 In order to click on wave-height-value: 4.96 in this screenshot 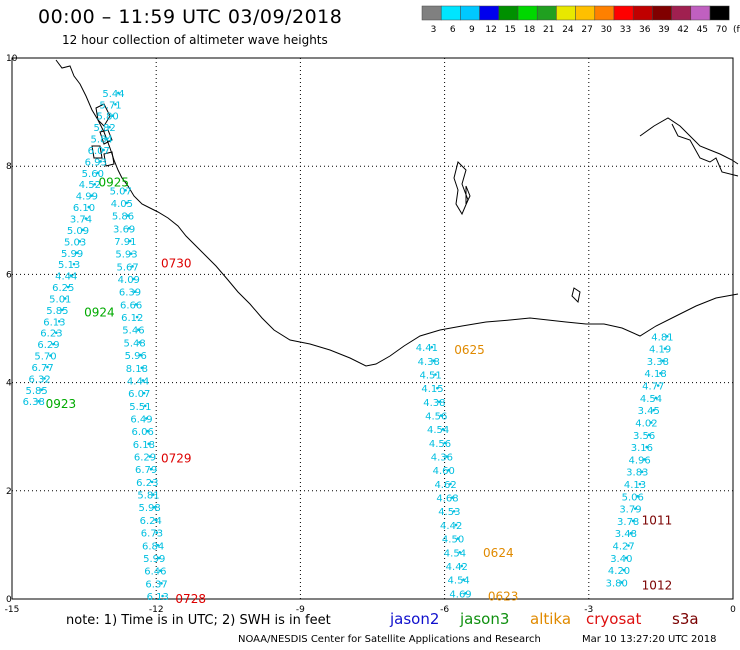, I will do `click(639, 460)`.